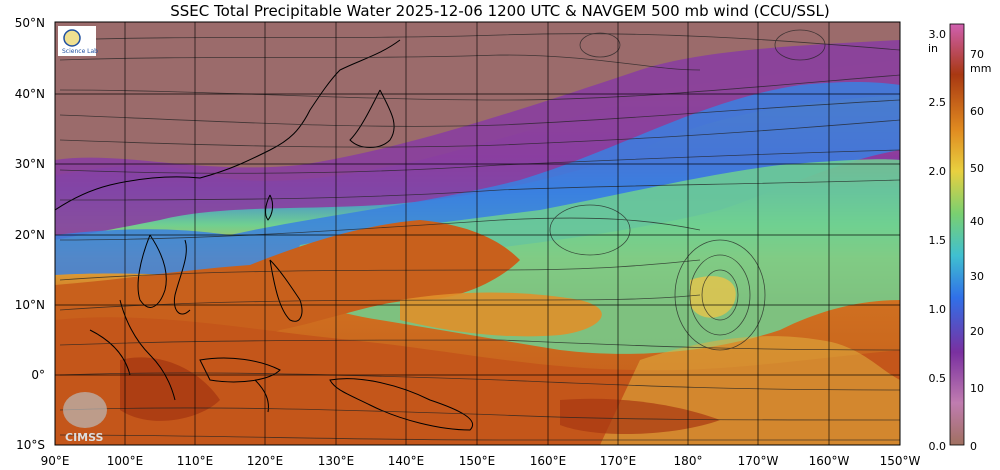  What do you see at coordinates (38, 375) in the screenshot?
I see `lat-label: 0°` at bounding box center [38, 375].